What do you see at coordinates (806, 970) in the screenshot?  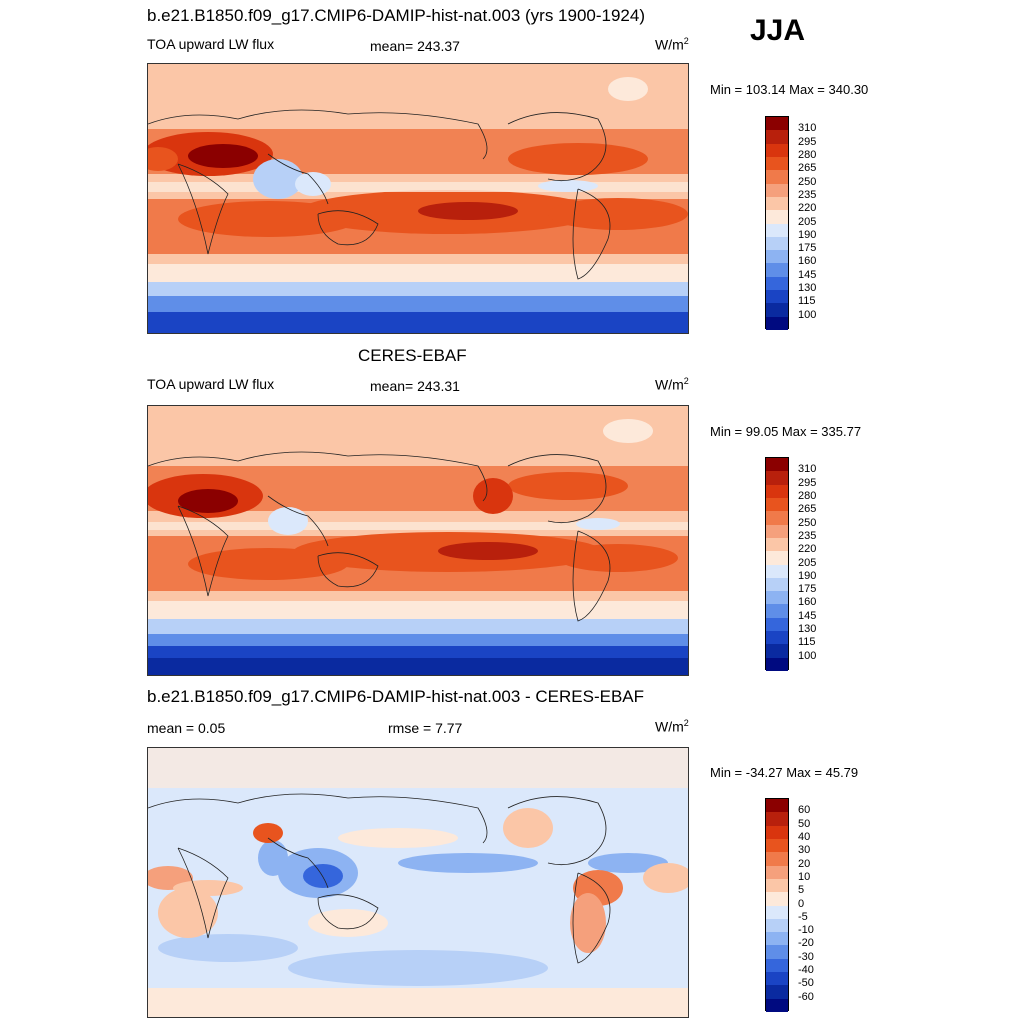 I see `panel3-colorbar-tick-label: -40` at bounding box center [806, 970].